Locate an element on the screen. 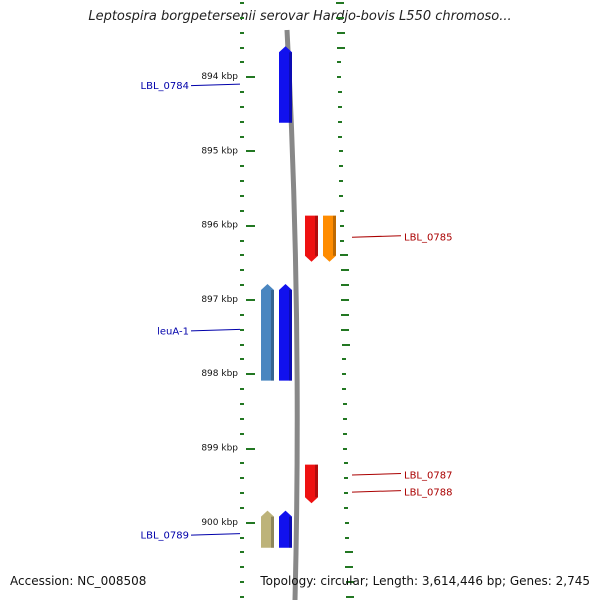 The height and width of the screenshot is (600, 600). gene-label-text: LBL_0785 is located at coordinates (428, 238).